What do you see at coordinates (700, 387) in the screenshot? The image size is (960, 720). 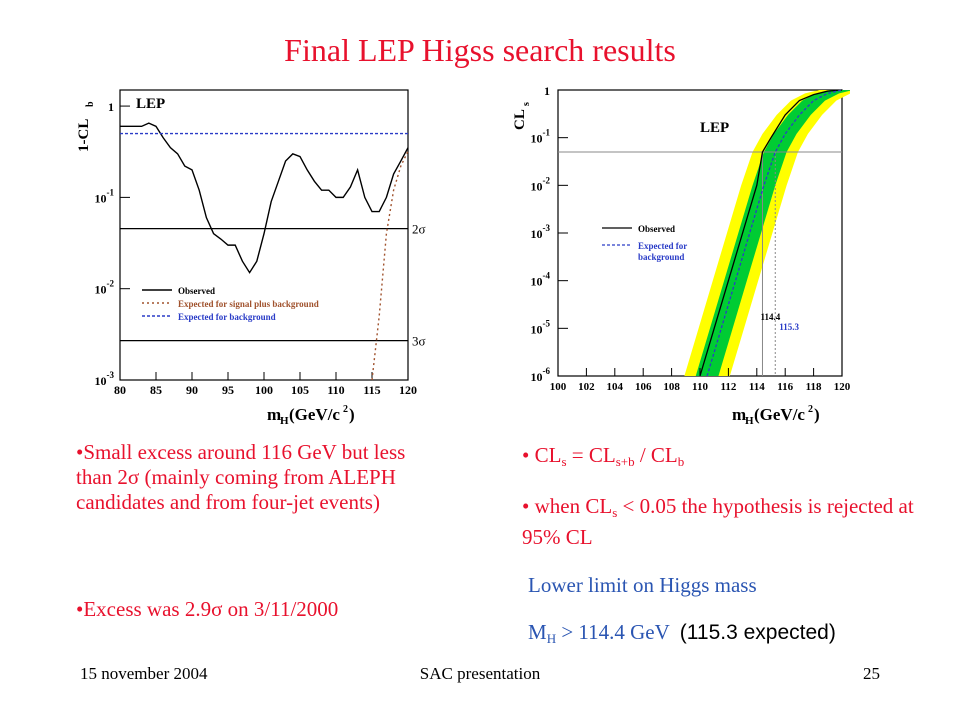 I see `right-x-tick-label: 110` at bounding box center [700, 387].